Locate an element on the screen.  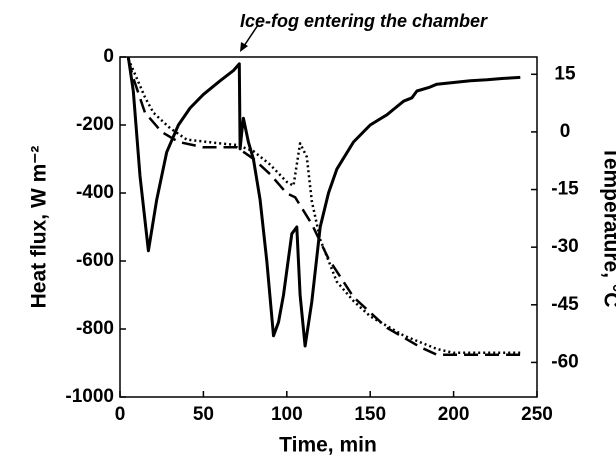
y2-tick-label: -30 is located at coordinates (564, 246).